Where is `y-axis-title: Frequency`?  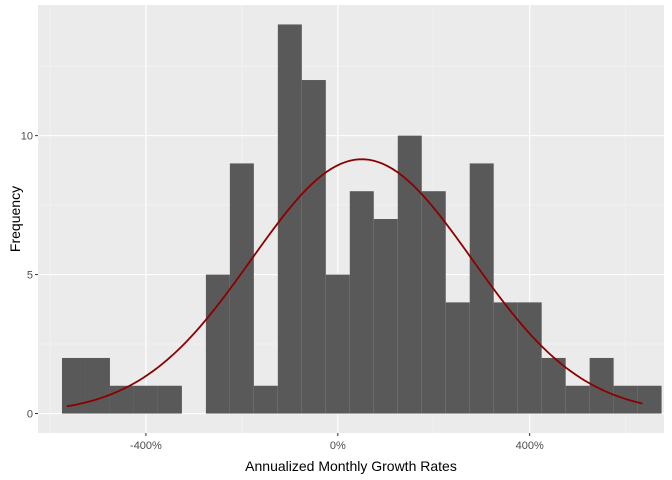
y-axis-title: Frequency is located at coordinates (15, 219).